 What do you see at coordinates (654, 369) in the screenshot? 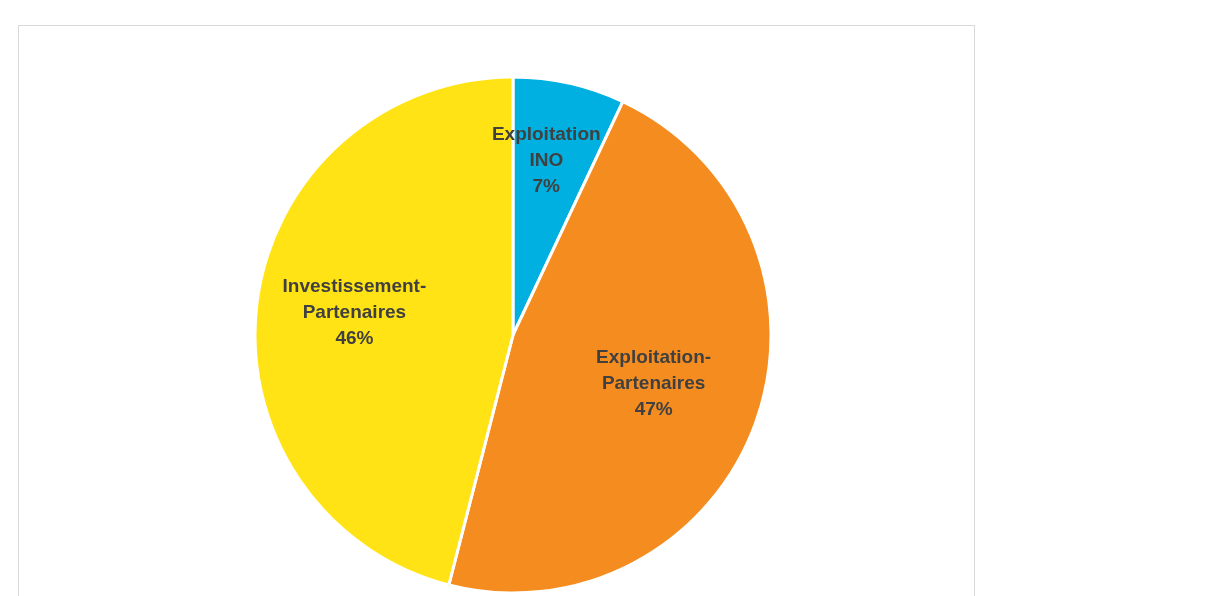
I see `slice-label: Exploitation-Partenaires` at bounding box center [654, 369].